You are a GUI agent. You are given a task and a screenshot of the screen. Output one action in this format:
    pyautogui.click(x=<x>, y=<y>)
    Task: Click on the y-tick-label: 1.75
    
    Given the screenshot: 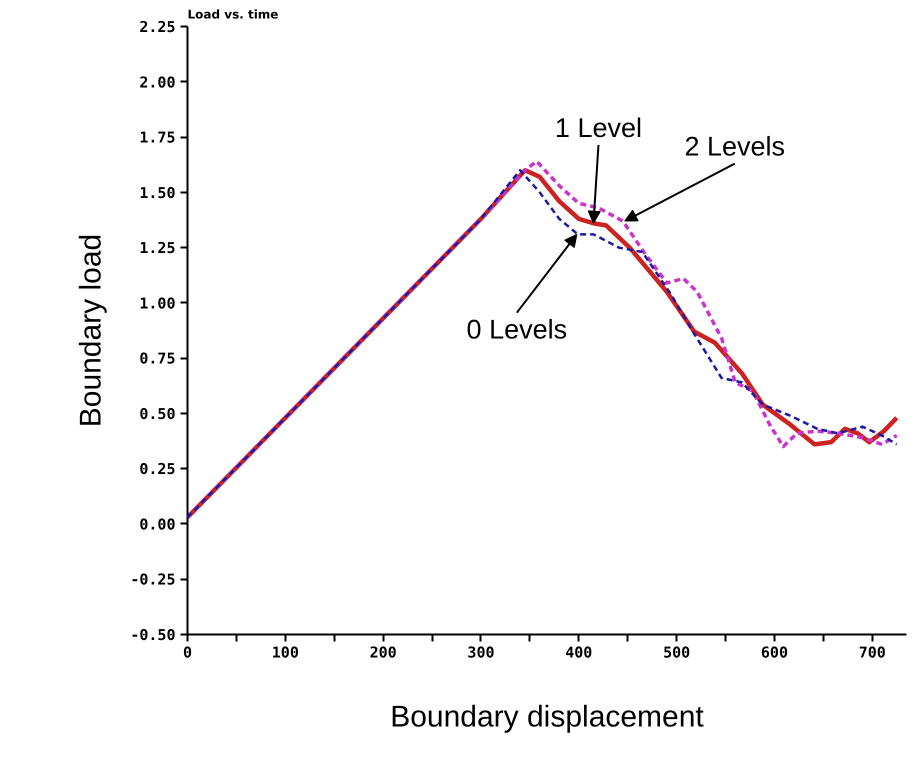 What is the action you would take?
    pyautogui.click(x=157, y=137)
    